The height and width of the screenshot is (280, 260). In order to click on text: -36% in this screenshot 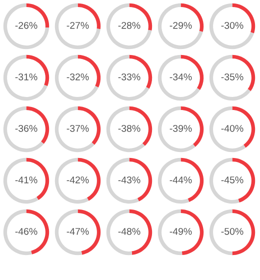, I will do `click(26, 128)`.